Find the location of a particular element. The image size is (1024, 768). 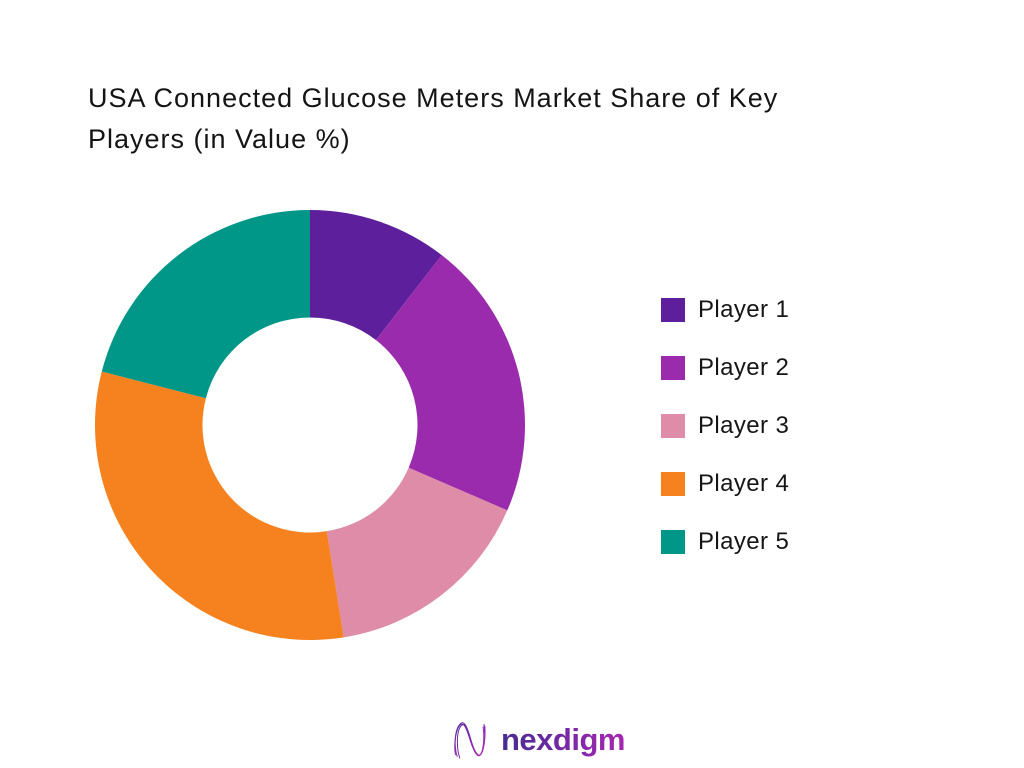

chart-title-line-2: Players (in Value %) is located at coordinates (219, 139).